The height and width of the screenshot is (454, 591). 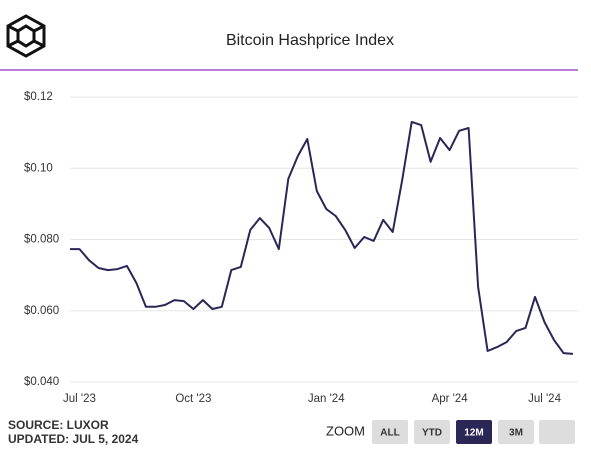 What do you see at coordinates (79, 399) in the screenshot?
I see `x-tick-label: Jul '23` at bounding box center [79, 399].